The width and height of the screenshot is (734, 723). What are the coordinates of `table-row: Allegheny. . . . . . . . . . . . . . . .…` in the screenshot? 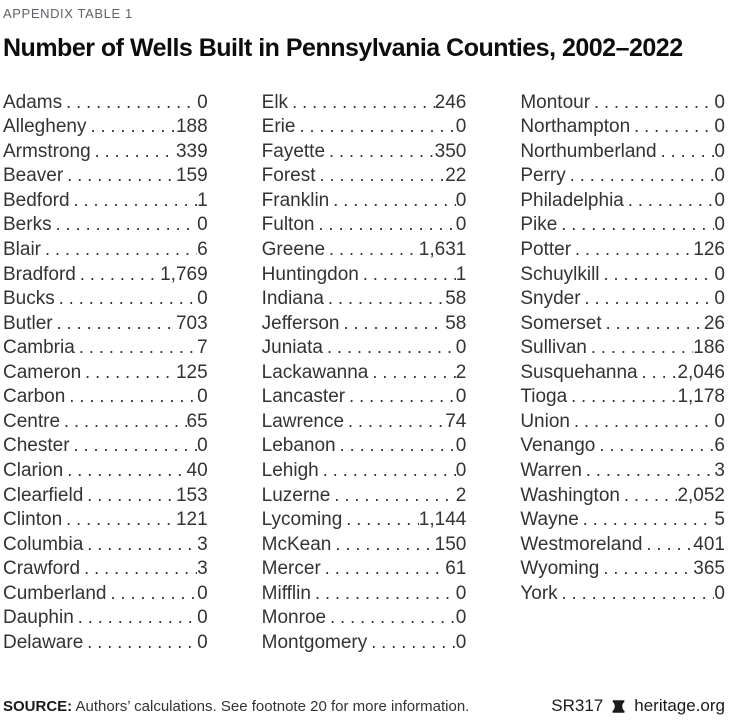 It's located at (105, 126).